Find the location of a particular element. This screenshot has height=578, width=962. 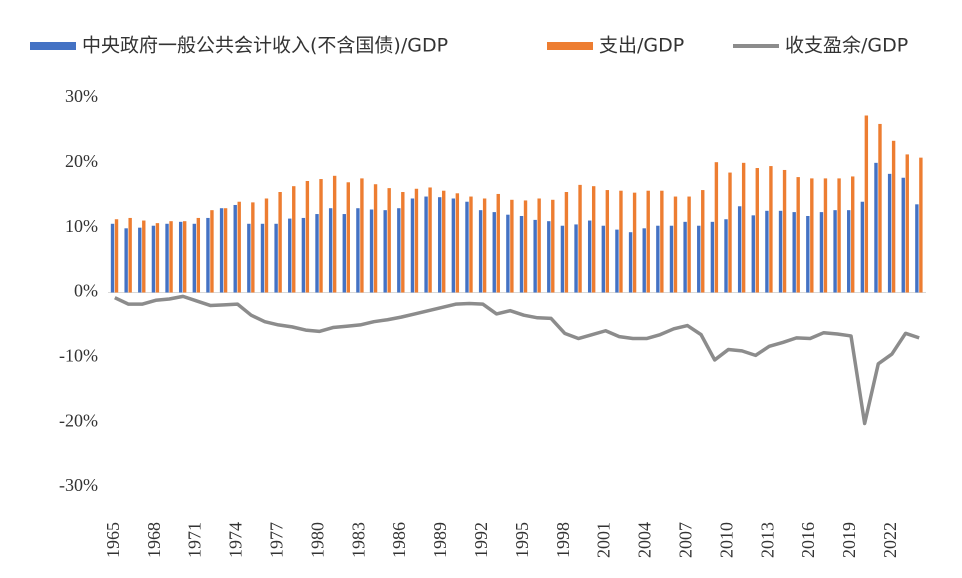

y-tick-label: -20% is located at coordinates (78, 420).